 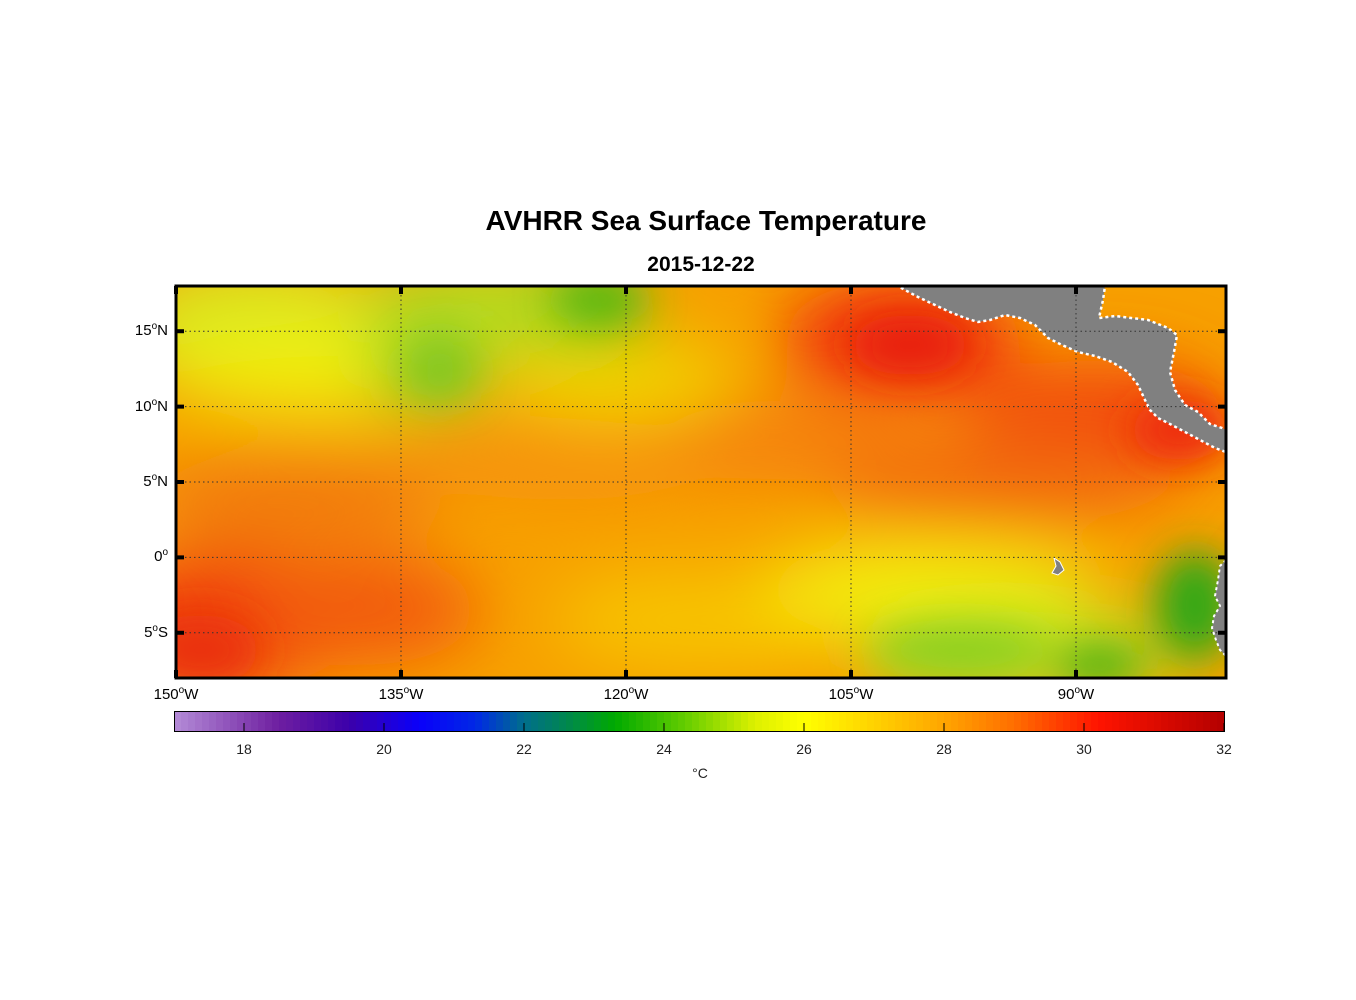 I want to click on lat-label: 15oN, so click(x=151, y=330).